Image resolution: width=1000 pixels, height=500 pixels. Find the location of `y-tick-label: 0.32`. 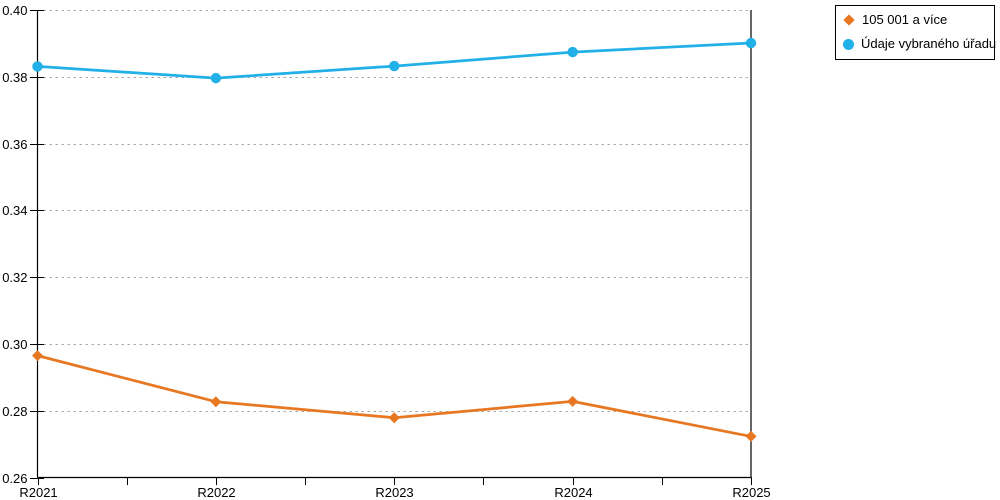

y-tick-label: 0.32 is located at coordinates (14, 277).